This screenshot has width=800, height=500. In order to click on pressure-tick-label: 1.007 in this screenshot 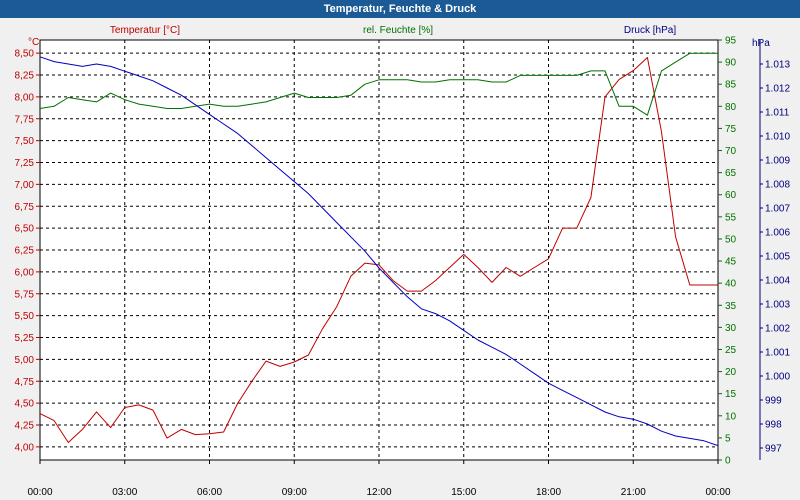, I will do `click(777, 209)`.